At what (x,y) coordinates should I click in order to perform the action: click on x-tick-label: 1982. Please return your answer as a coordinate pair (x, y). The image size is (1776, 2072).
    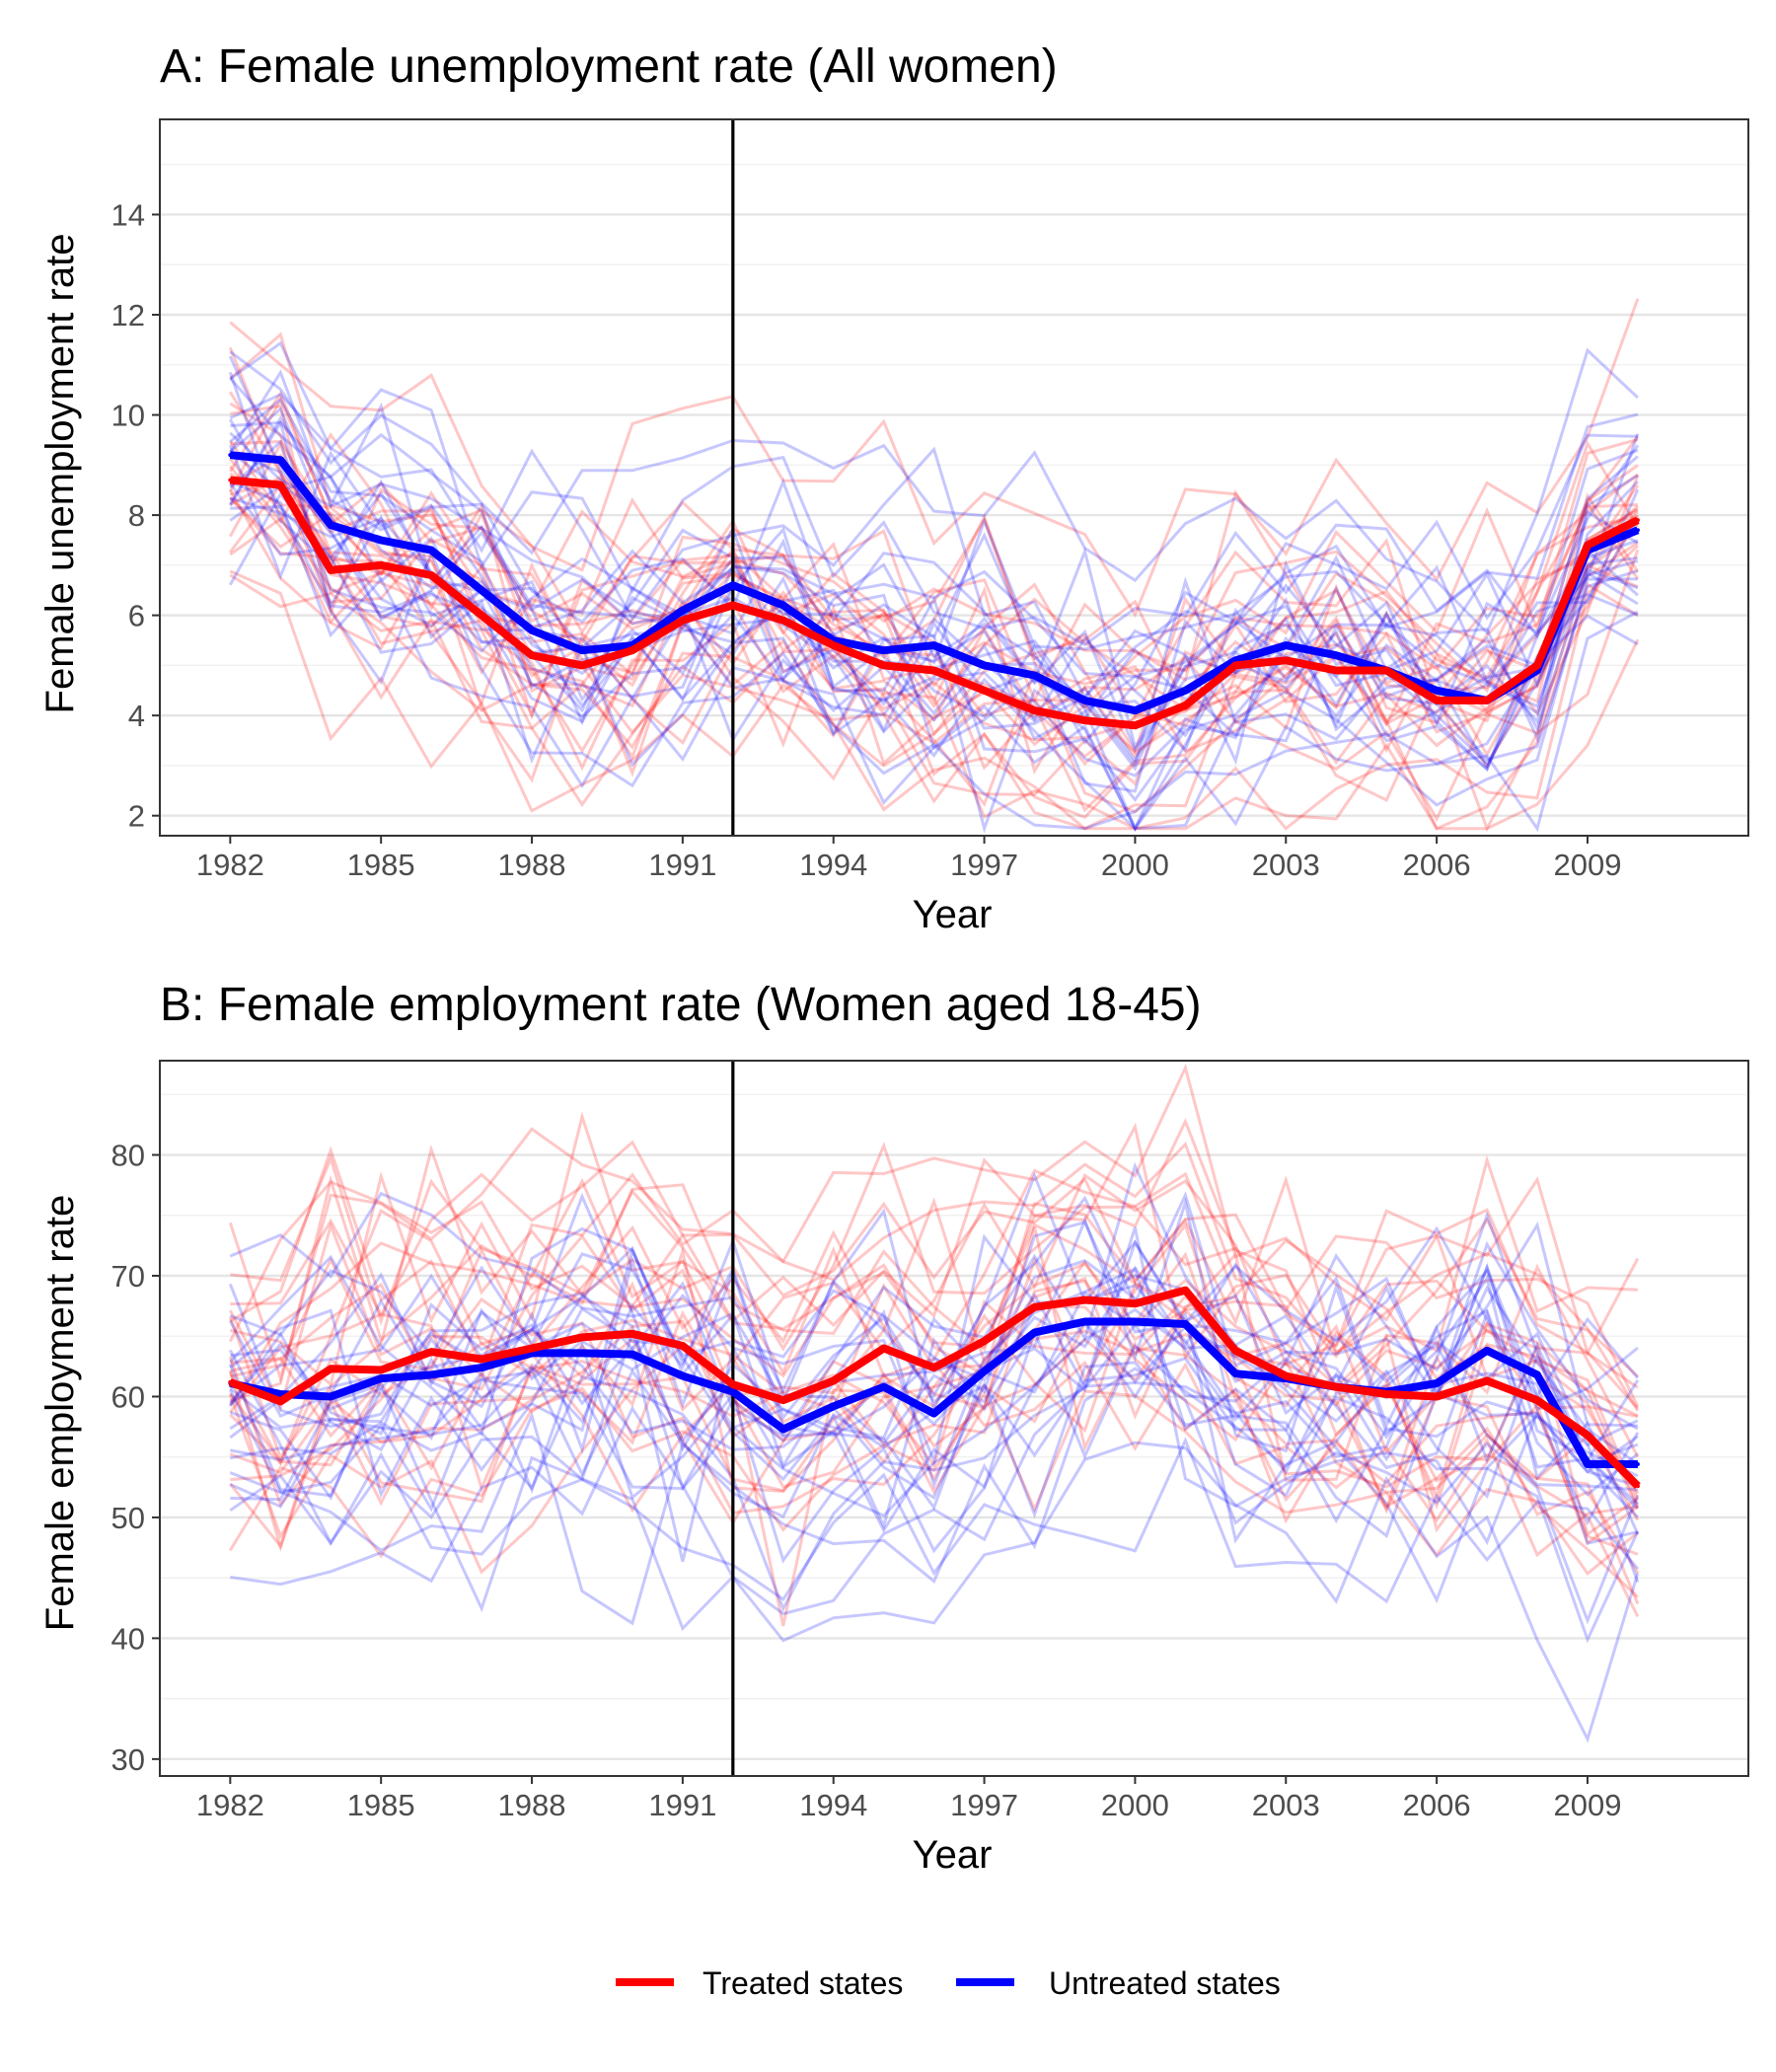
    Looking at the image, I should click on (230, 865).